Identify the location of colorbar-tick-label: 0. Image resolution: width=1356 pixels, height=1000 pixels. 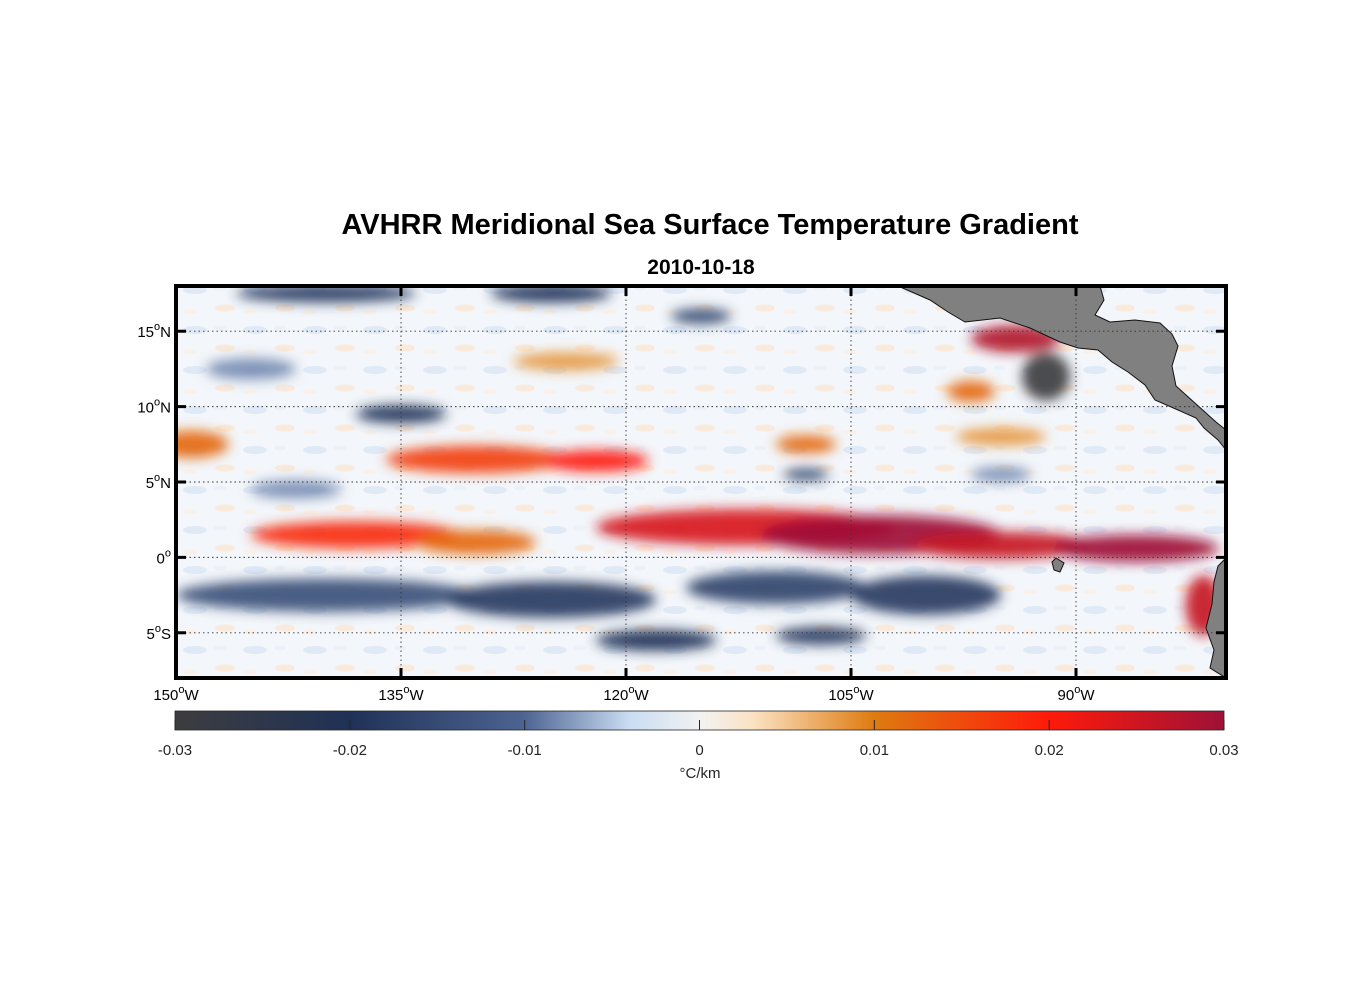
(699, 750).